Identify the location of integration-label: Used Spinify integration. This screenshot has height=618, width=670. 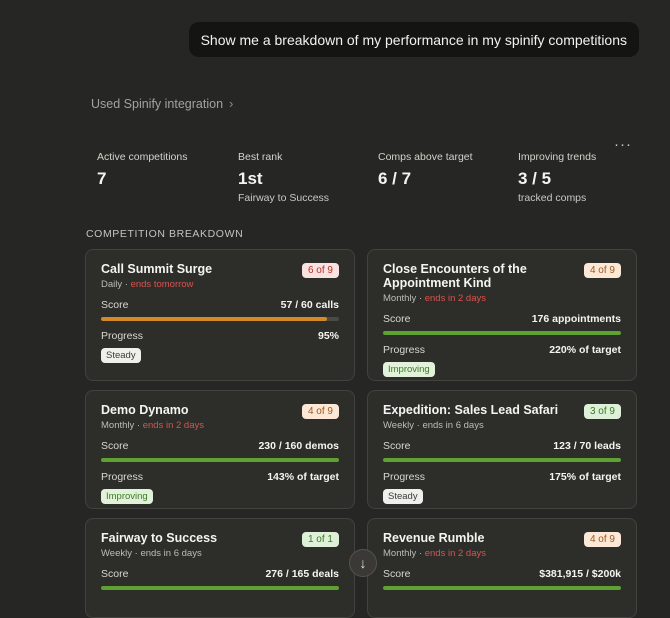
(157, 103).